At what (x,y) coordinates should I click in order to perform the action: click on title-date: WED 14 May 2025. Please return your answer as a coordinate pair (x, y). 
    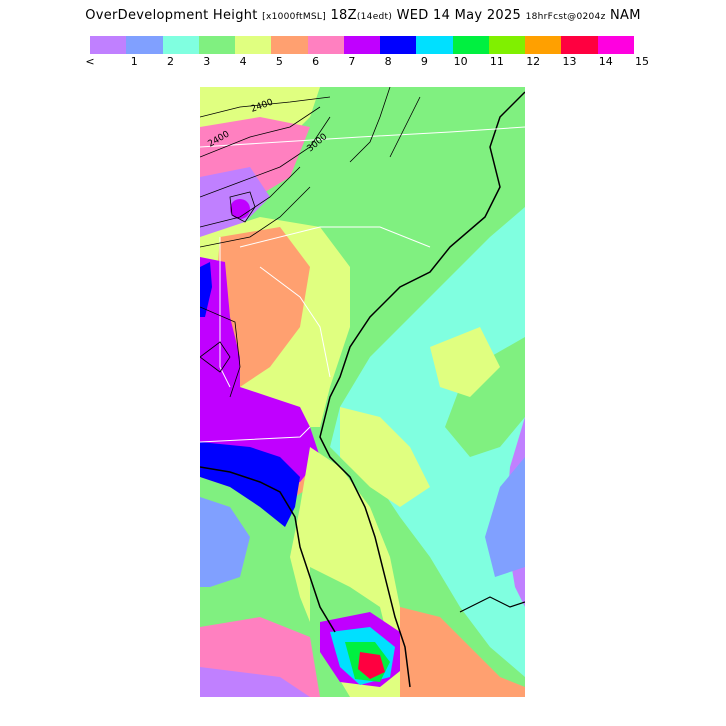
    Looking at the image, I should click on (459, 15).